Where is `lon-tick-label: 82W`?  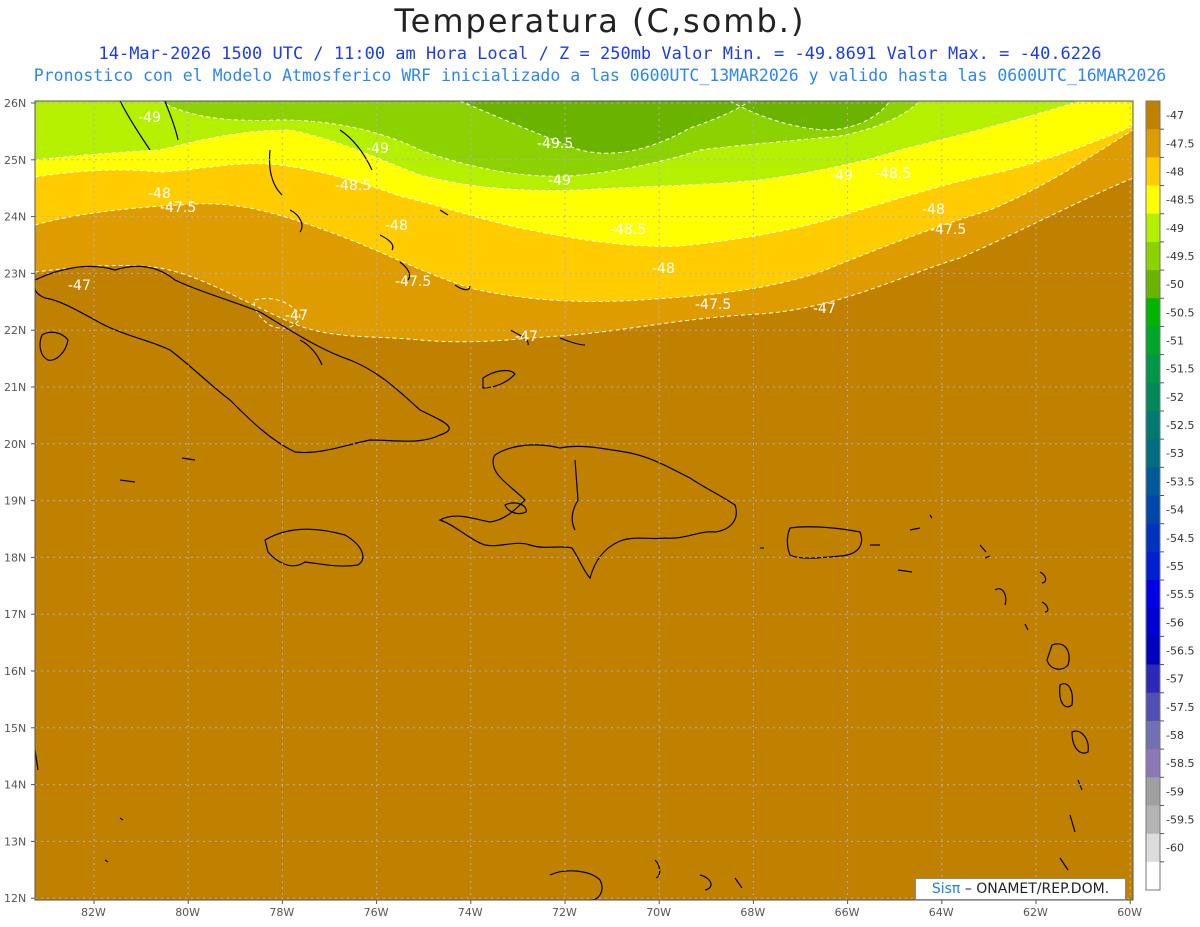
lon-tick-label: 82W is located at coordinates (93, 912).